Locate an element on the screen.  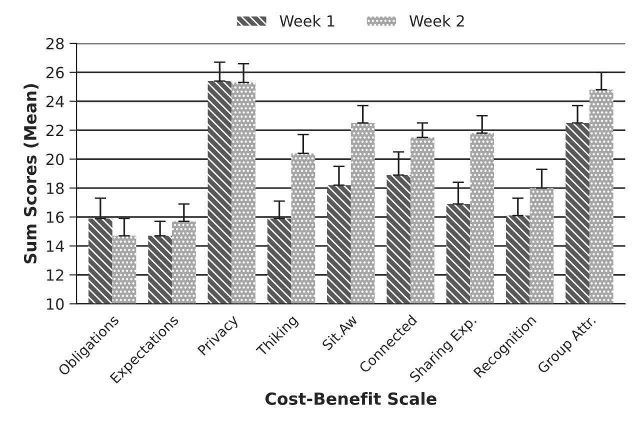
y-tick-label: 22 is located at coordinates (55, 130).